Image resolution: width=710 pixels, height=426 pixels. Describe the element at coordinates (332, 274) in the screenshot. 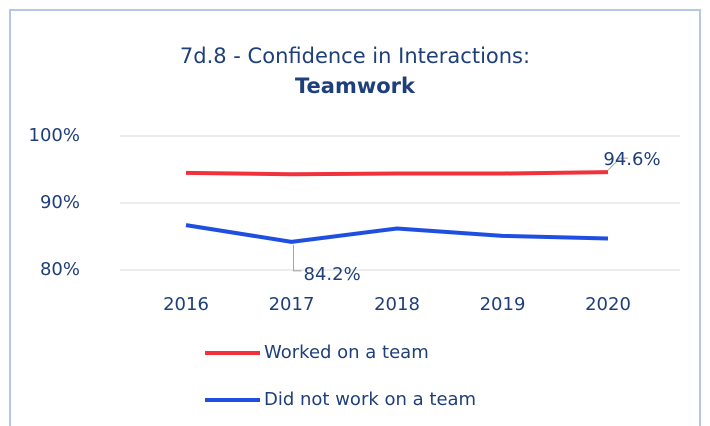

I see `data-label: 84.2%` at that location.